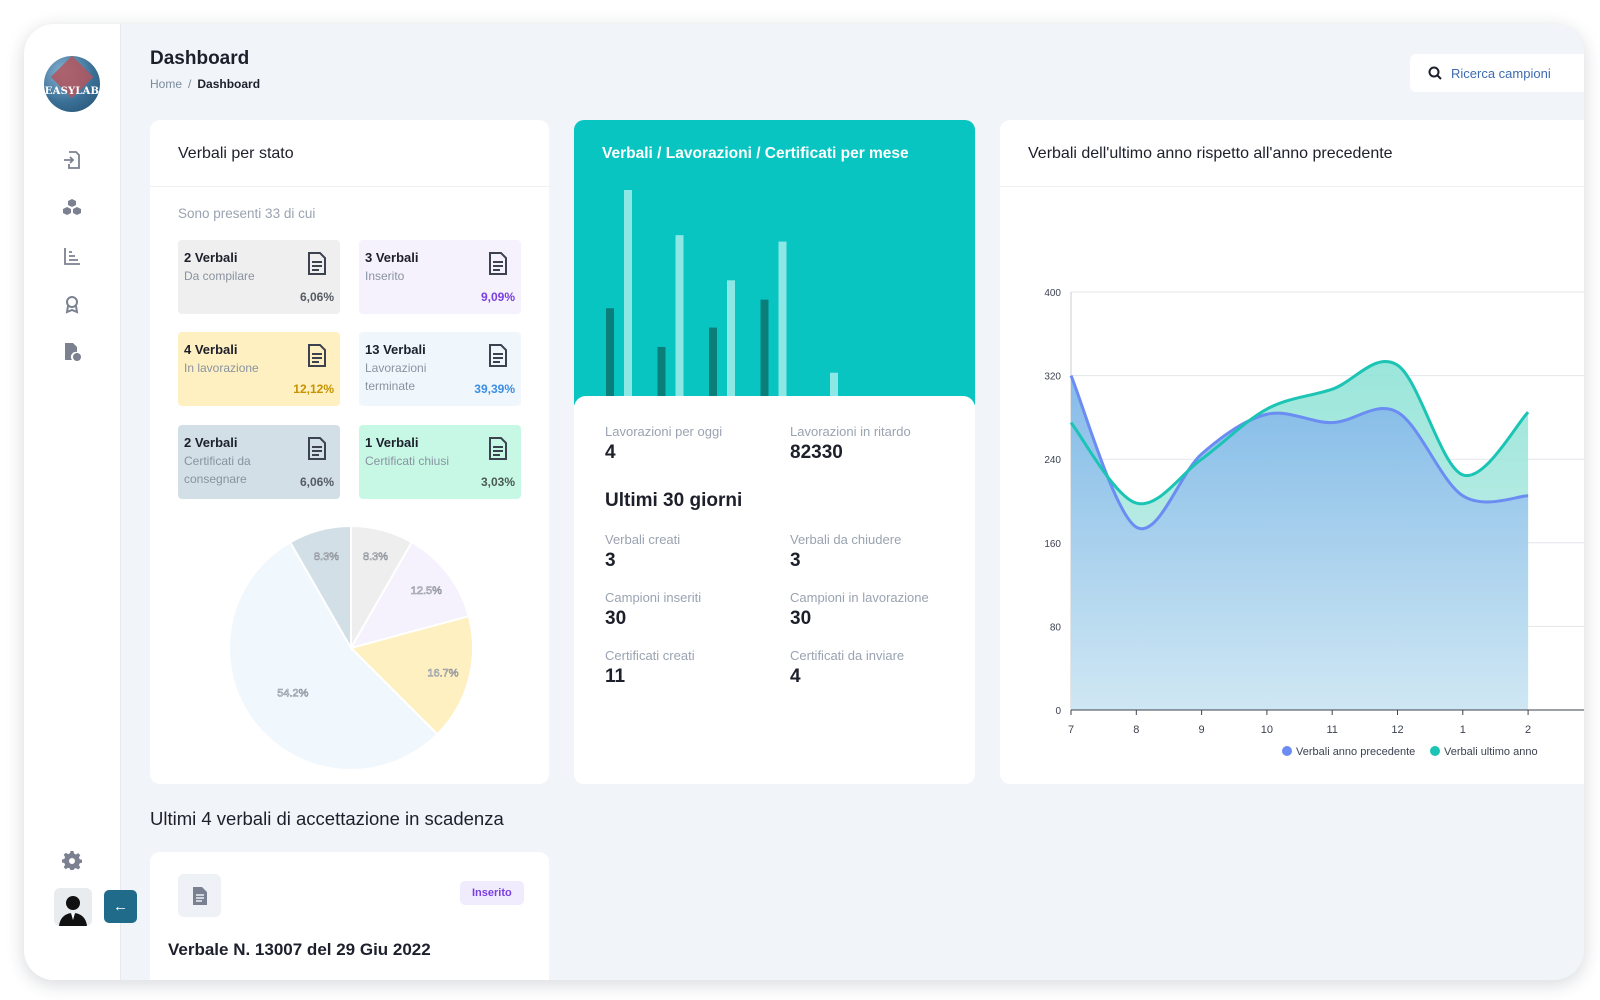 The height and width of the screenshot is (1000, 1600). Describe the element at coordinates (1435, 73) in the screenshot. I see `search-icon` at that location.